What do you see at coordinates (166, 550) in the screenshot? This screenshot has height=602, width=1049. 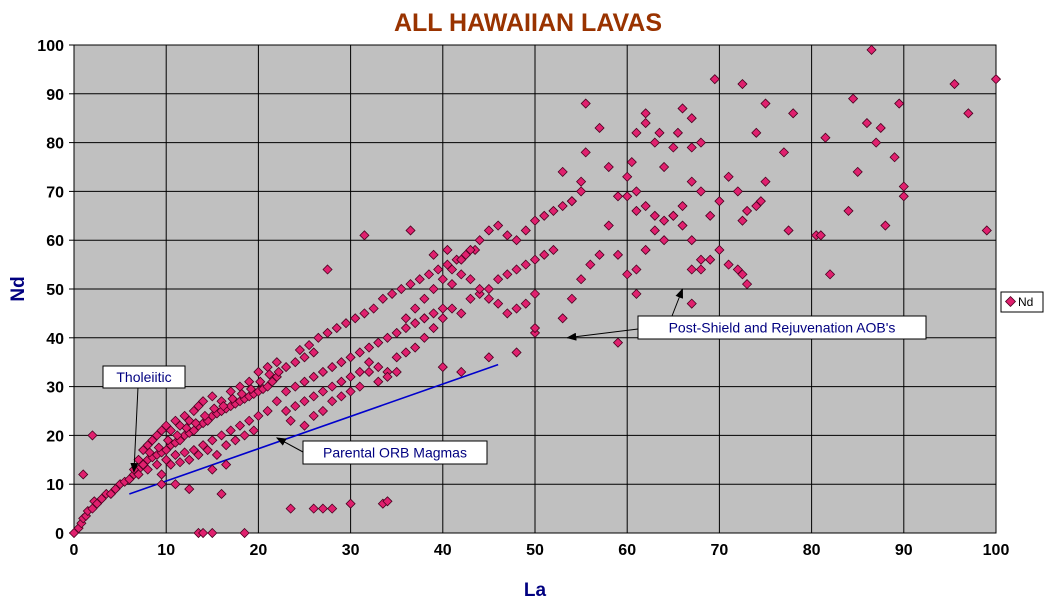 I see `x-tick-label: 10` at bounding box center [166, 550].